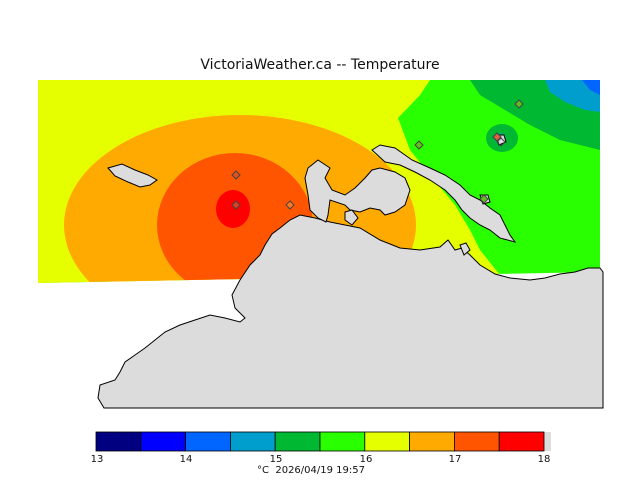 The image size is (640, 480). Describe the element at coordinates (366, 459) in the screenshot. I see `colorbar-tick-label: 16` at that location.